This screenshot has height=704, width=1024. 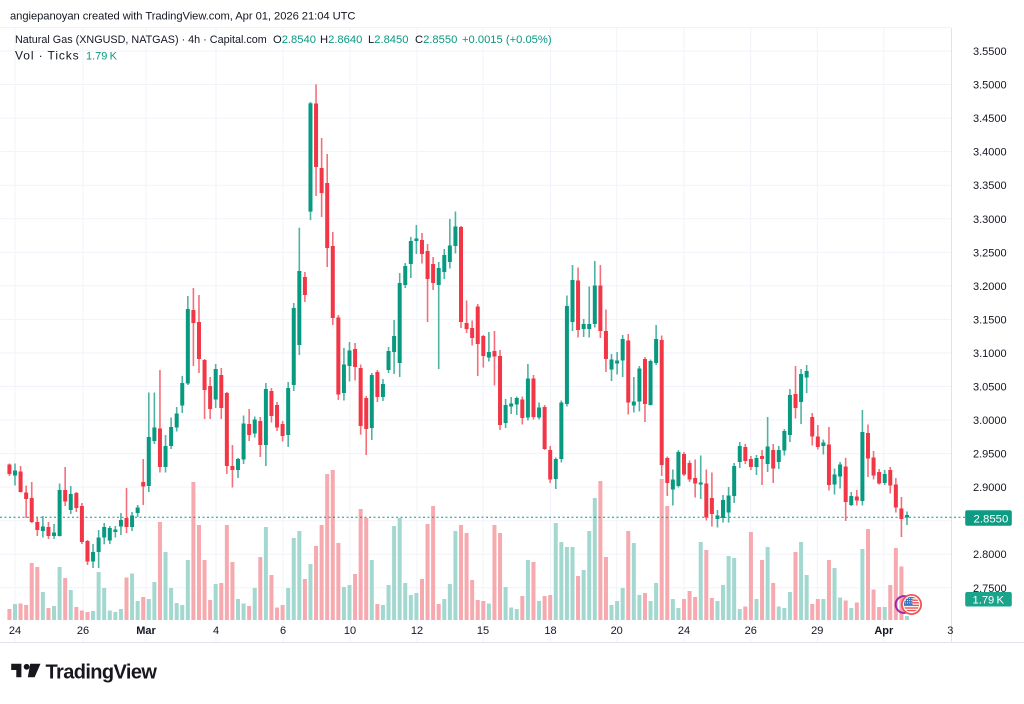 What do you see at coordinates (990, 421) in the screenshot?
I see `svg-text: 3.0000` at bounding box center [990, 421].